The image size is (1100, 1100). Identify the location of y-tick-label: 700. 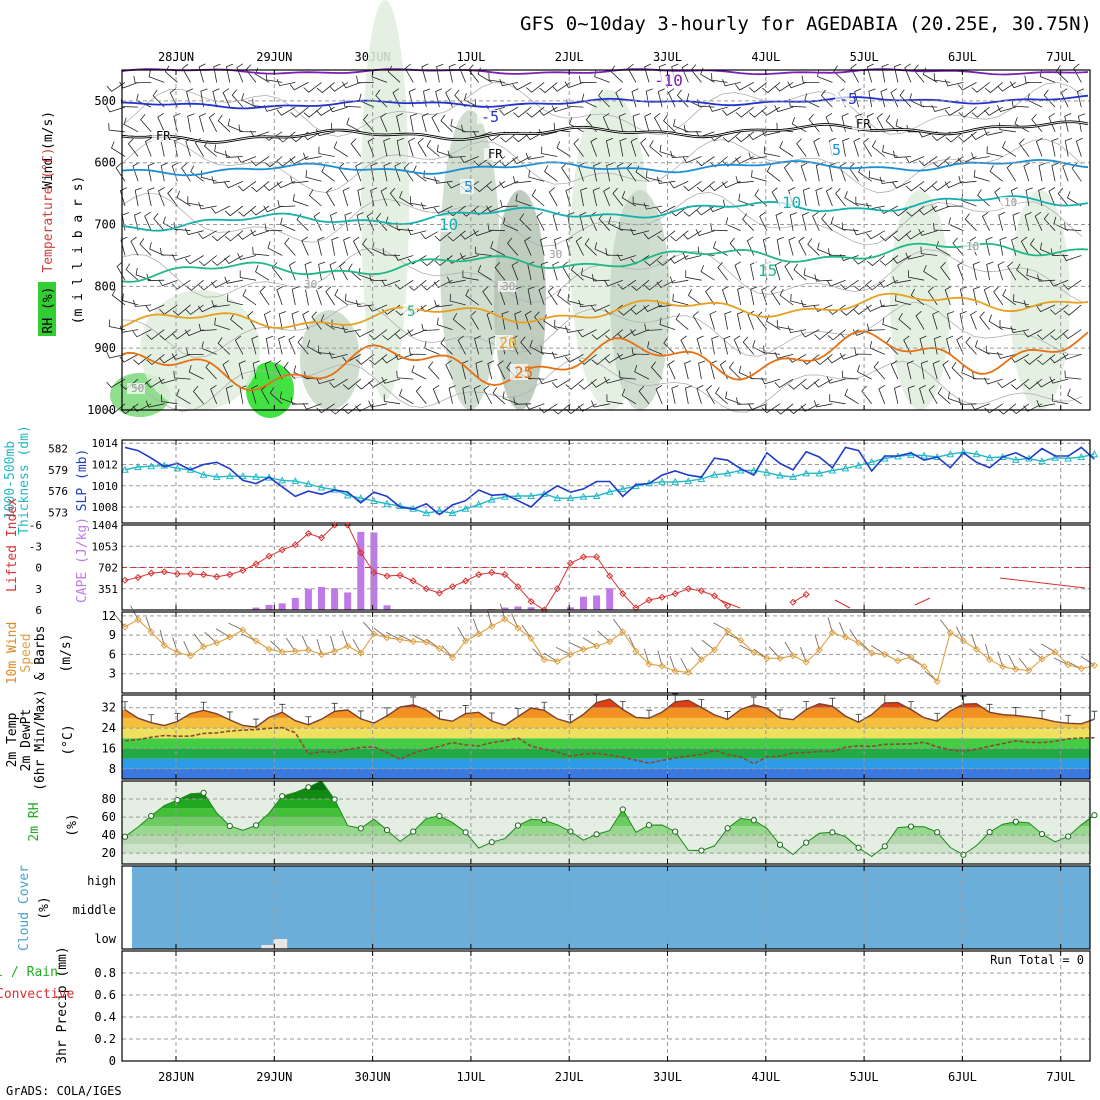
(105, 225).